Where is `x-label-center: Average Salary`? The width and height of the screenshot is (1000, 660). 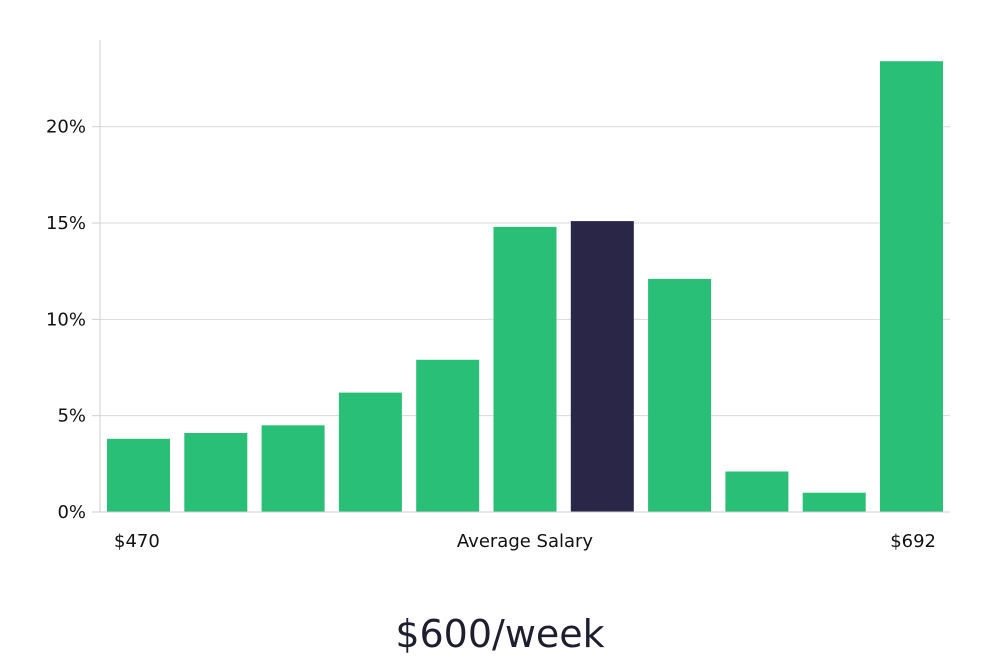
x-label-center: Average Salary is located at coordinates (525, 541).